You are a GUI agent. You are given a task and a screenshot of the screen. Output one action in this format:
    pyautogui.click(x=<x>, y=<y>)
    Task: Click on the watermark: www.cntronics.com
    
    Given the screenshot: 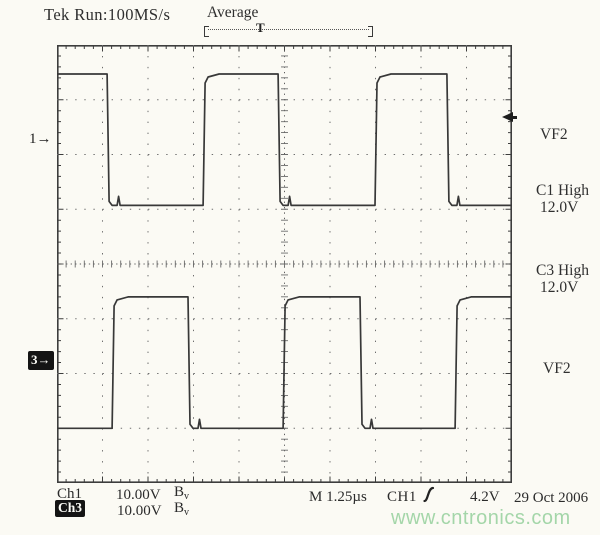 What is the action you would take?
    pyautogui.click(x=481, y=518)
    